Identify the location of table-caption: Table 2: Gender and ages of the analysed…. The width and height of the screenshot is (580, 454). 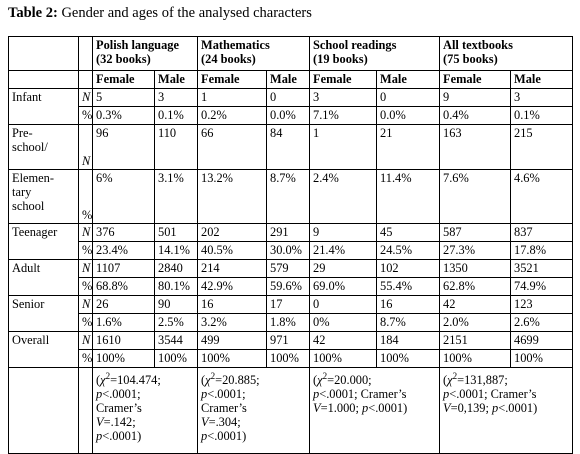
(160, 13).